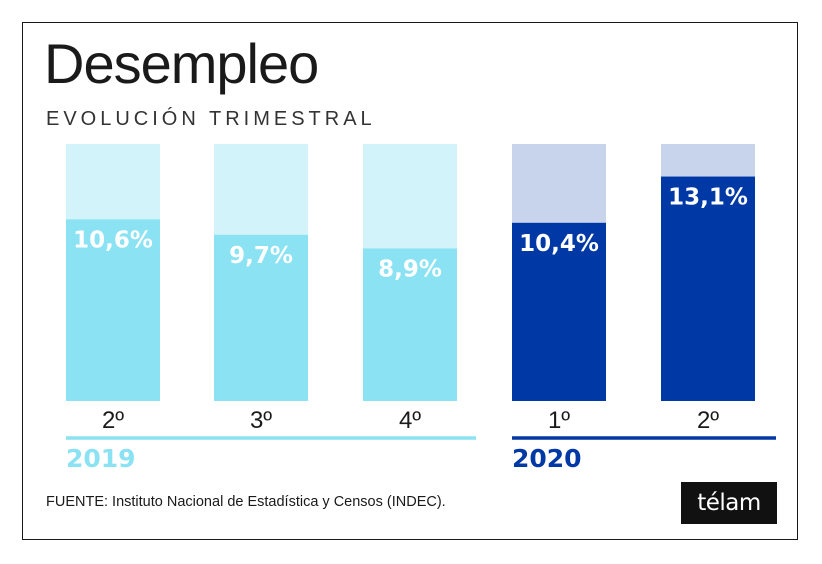 The width and height of the screenshot is (822, 564). I want to click on tick-label: 4º, so click(410, 420).